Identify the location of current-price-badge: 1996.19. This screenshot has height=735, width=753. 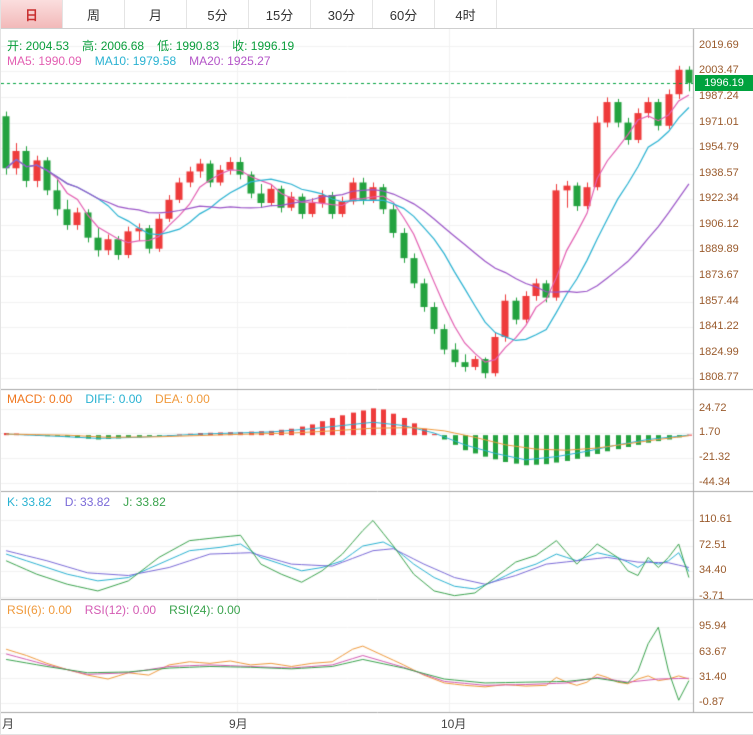
(724, 82).